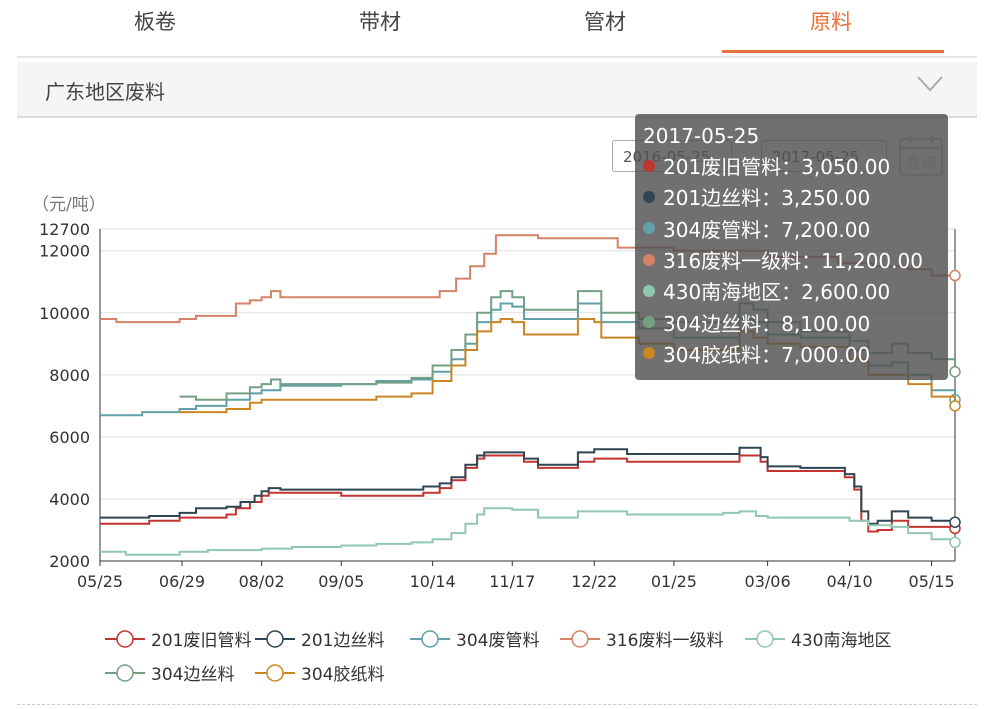  I want to click on x-tick-label: 11/17, so click(512, 581).